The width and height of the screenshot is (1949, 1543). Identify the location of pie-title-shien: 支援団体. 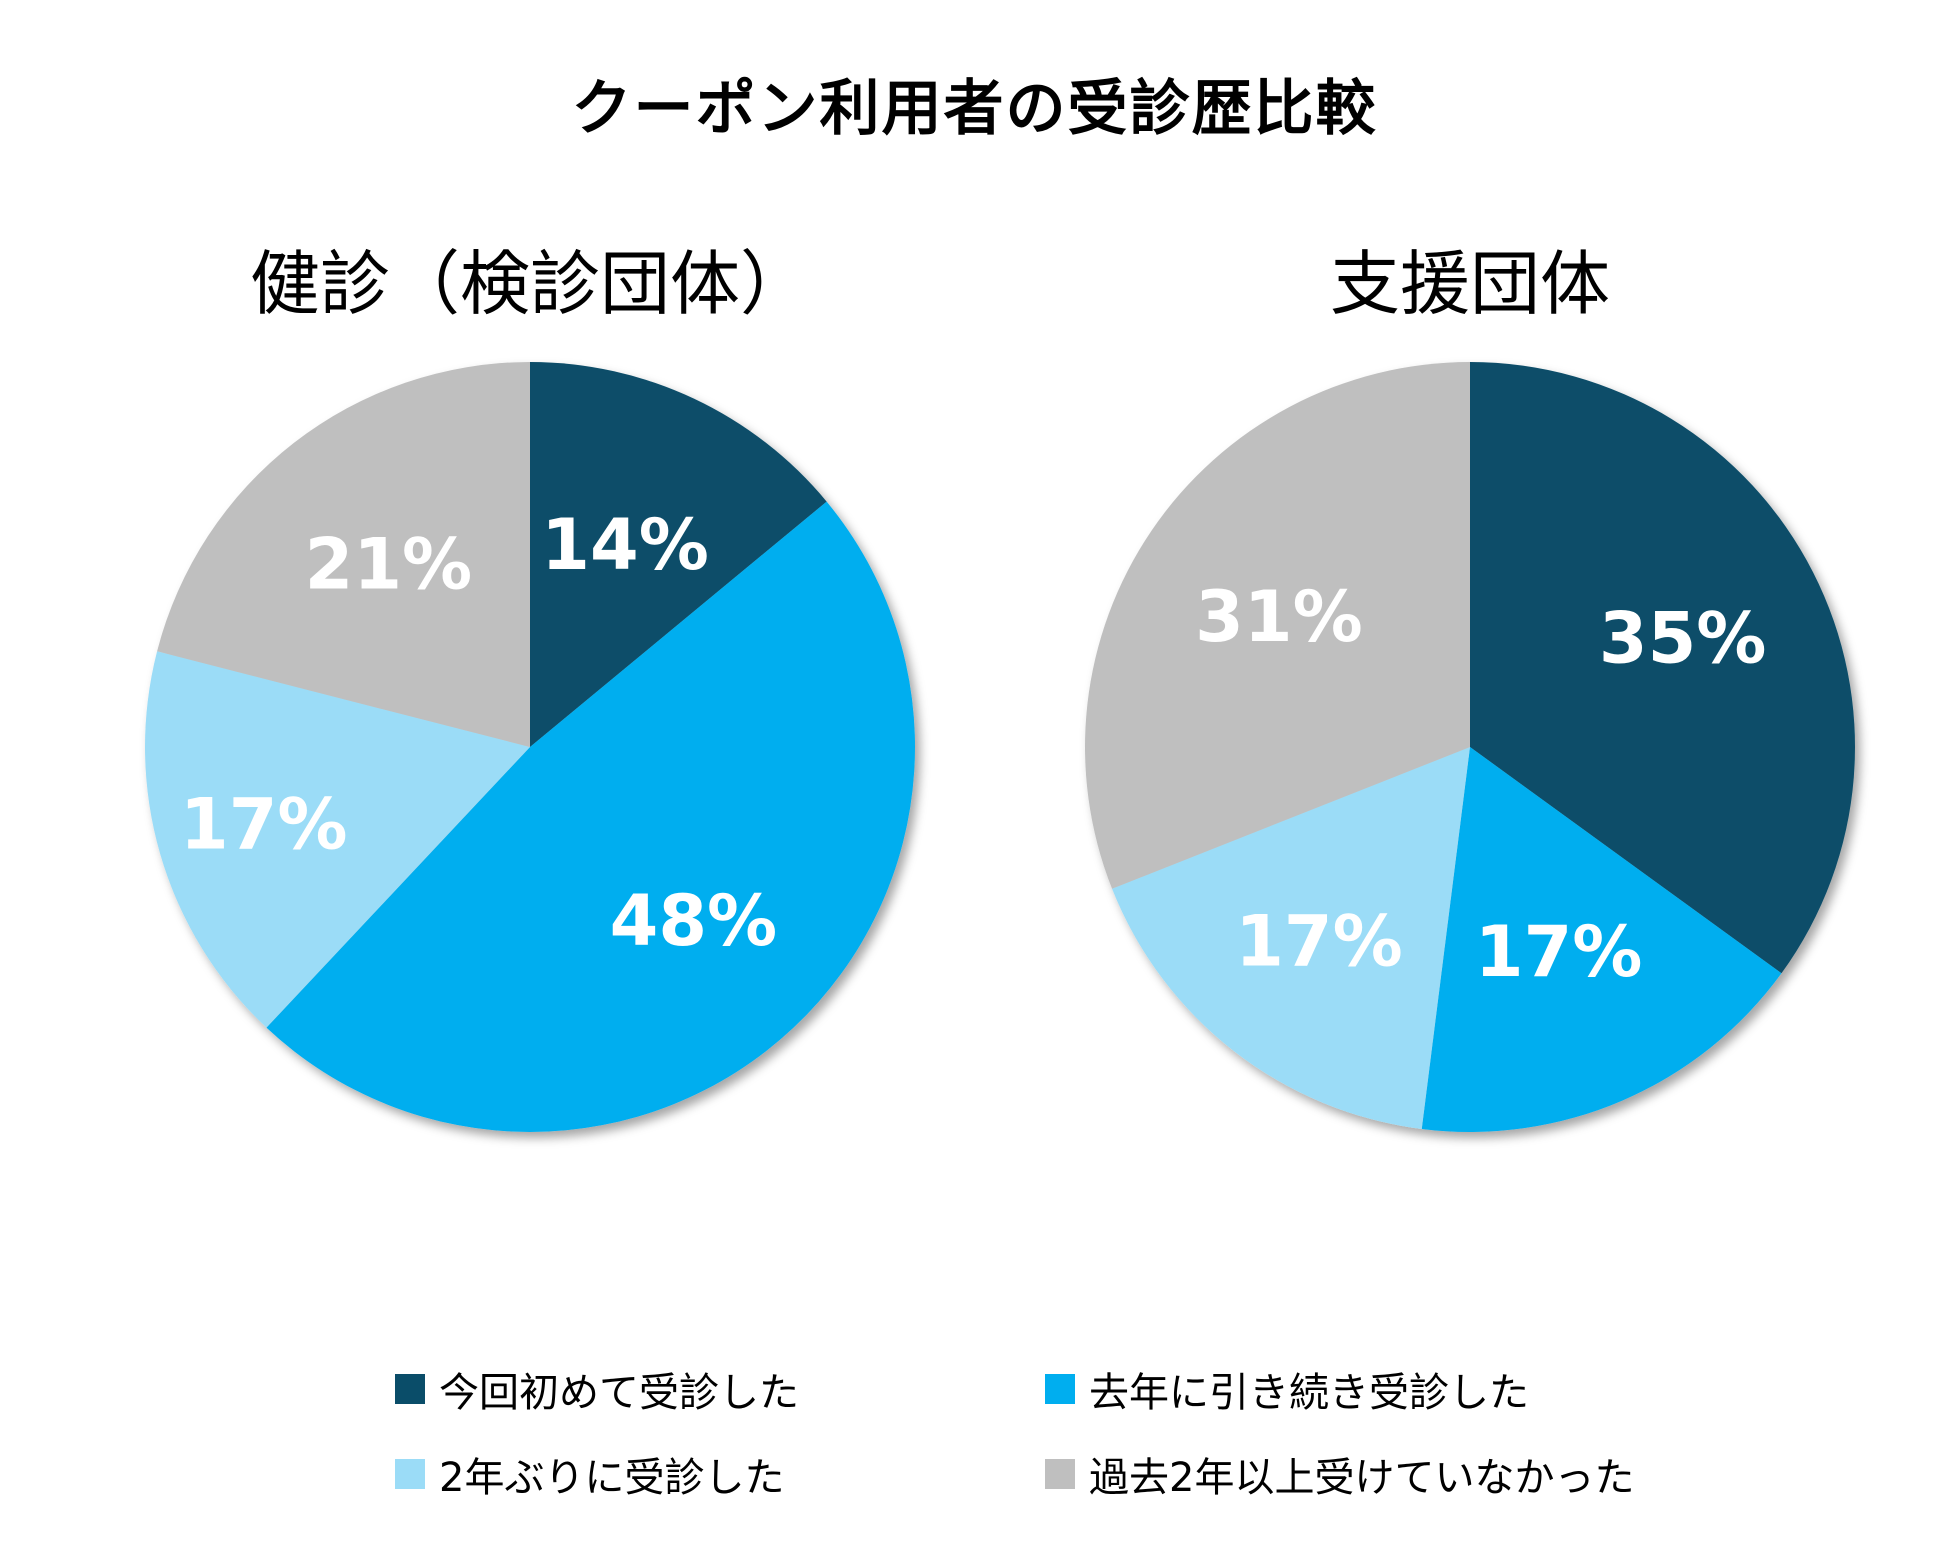
(1470, 284).